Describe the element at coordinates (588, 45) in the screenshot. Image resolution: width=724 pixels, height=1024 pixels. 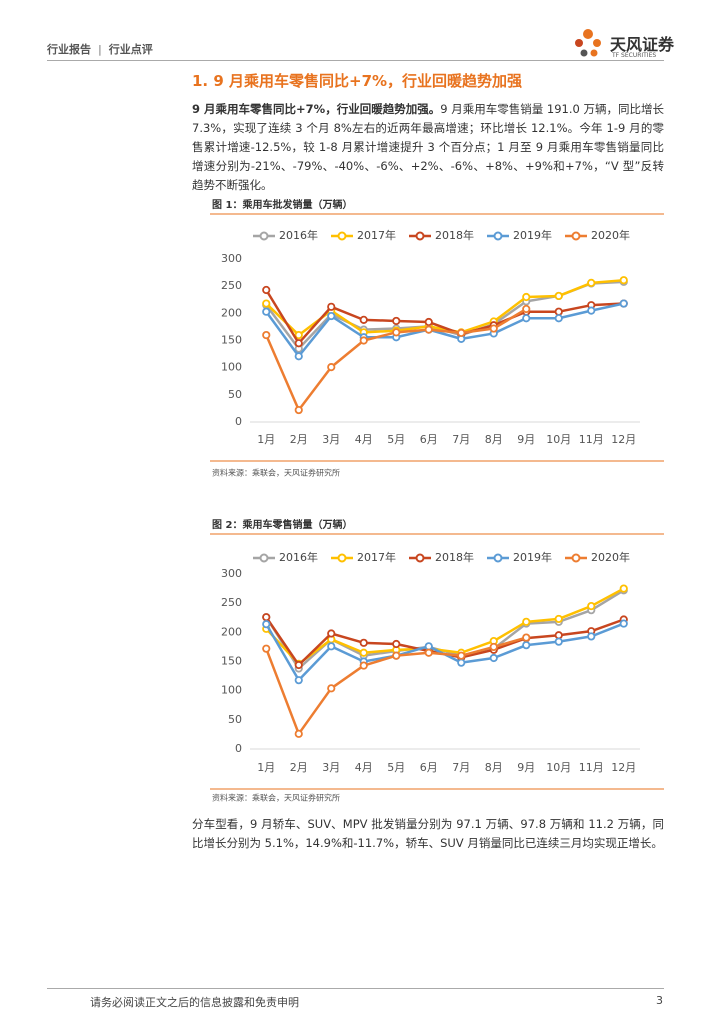
I see `logo` at that location.